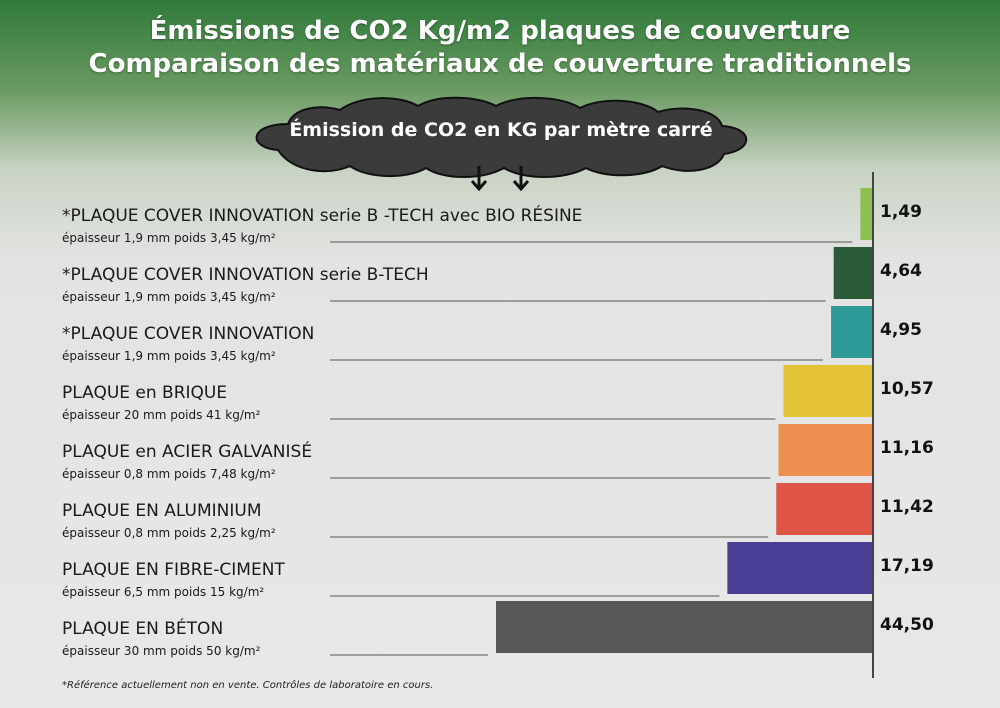 This screenshot has height=708, width=1000. What do you see at coordinates (162, 511) in the screenshot?
I see `category-label: PLAQUE EN ALUMINIUM` at bounding box center [162, 511].